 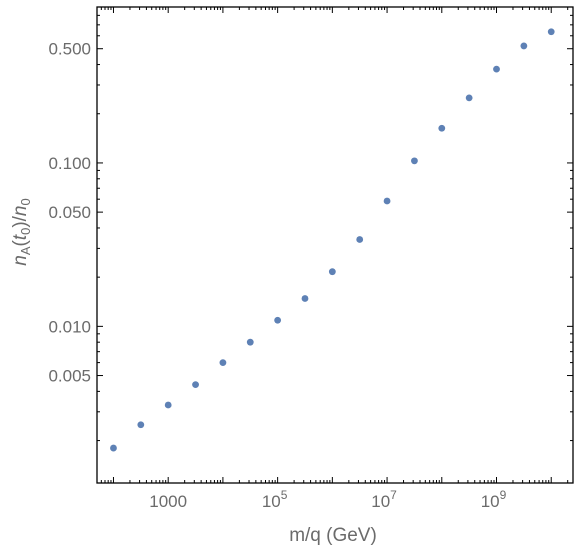 I want to click on y-tick-label: 0.050, so click(x=69, y=212).